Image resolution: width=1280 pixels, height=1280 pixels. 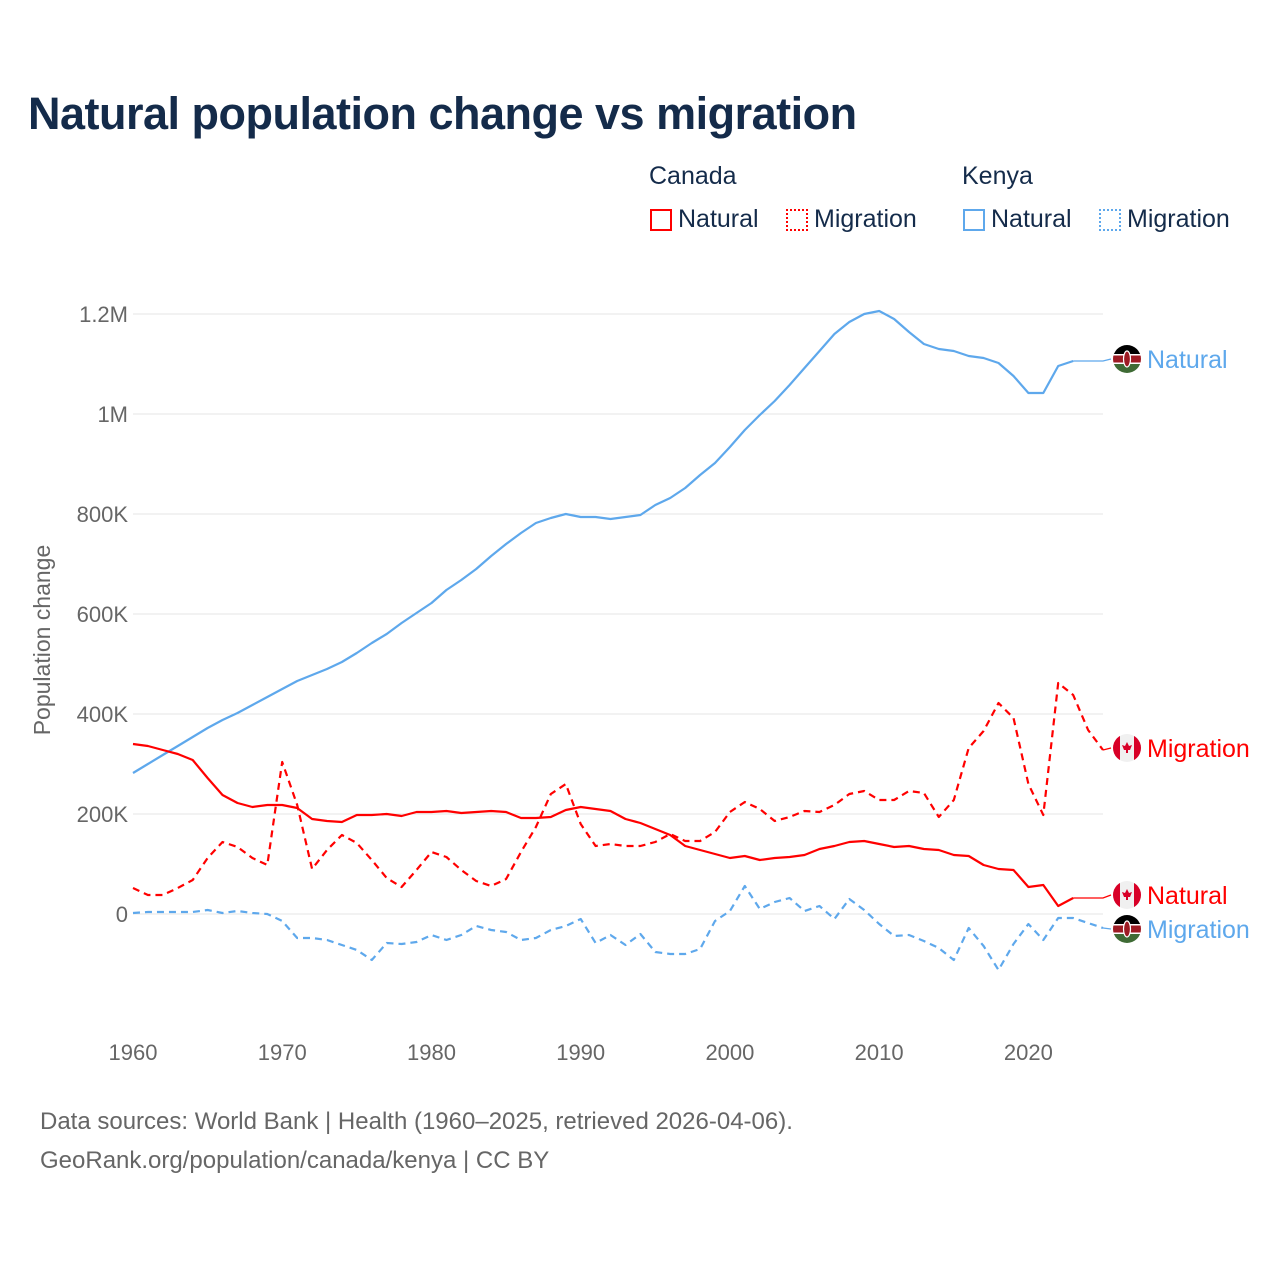 What do you see at coordinates (729, 1052) in the screenshot?
I see `x-tick-label: 2000` at bounding box center [729, 1052].